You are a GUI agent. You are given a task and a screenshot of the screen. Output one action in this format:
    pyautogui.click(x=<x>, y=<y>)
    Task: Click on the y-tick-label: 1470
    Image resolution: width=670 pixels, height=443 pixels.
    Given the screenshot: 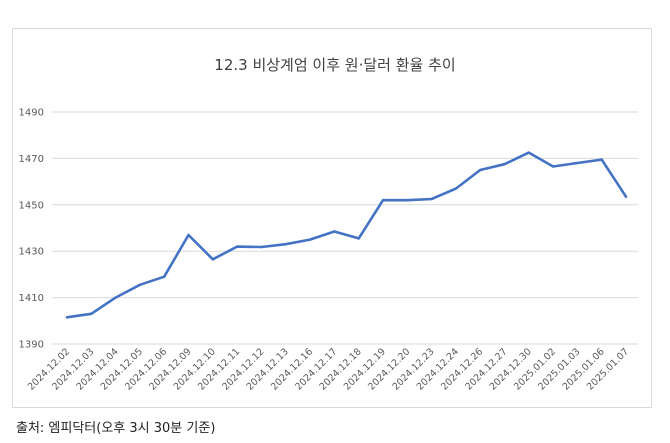 What is the action you would take?
    pyautogui.click(x=31, y=159)
    